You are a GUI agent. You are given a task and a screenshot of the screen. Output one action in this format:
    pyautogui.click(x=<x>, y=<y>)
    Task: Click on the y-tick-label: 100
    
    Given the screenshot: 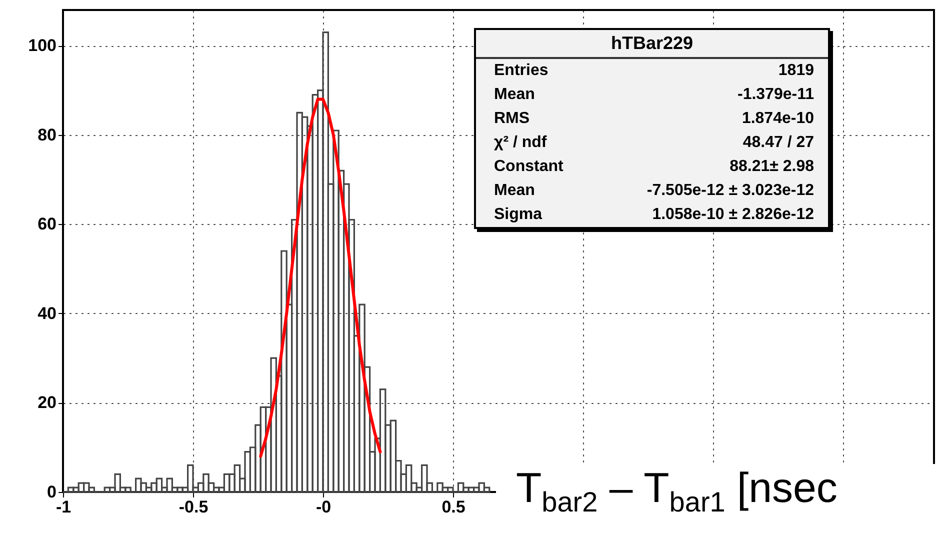 What is the action you would take?
    pyautogui.click(x=42, y=46)
    